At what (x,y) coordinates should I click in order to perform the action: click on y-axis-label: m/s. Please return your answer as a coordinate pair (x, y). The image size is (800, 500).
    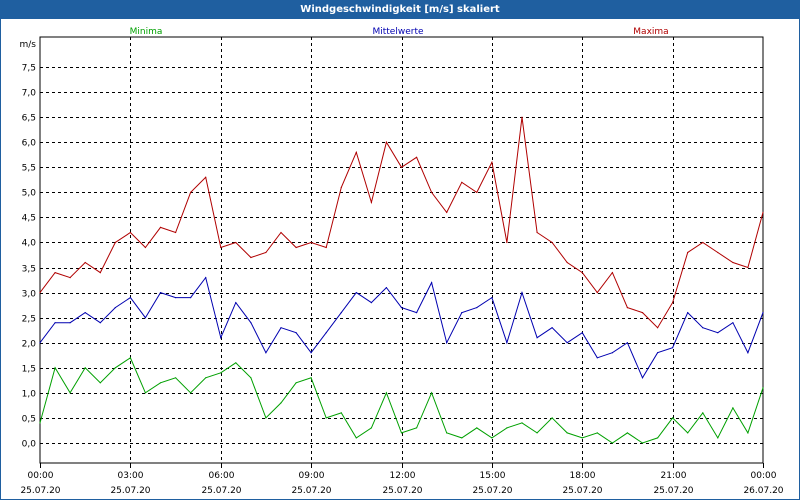
    Looking at the image, I should click on (28, 45).